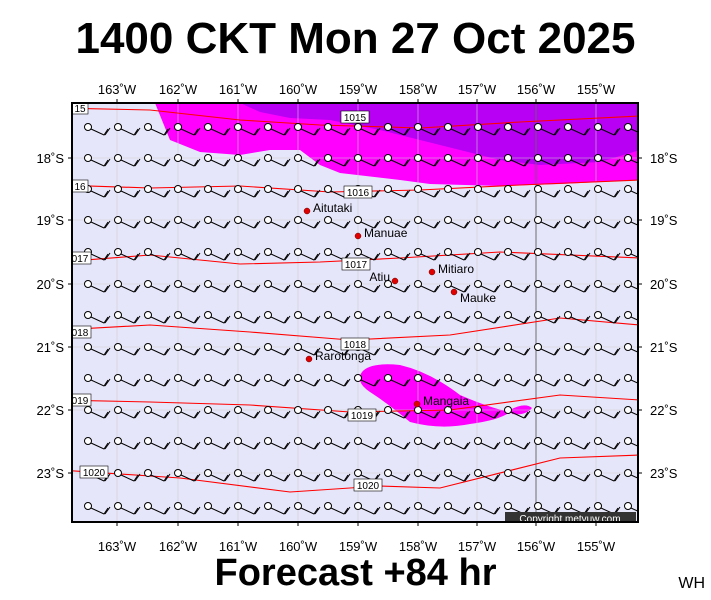 The width and height of the screenshot is (711, 600). What do you see at coordinates (691, 583) in the screenshot?
I see `author-initials: WH` at bounding box center [691, 583].